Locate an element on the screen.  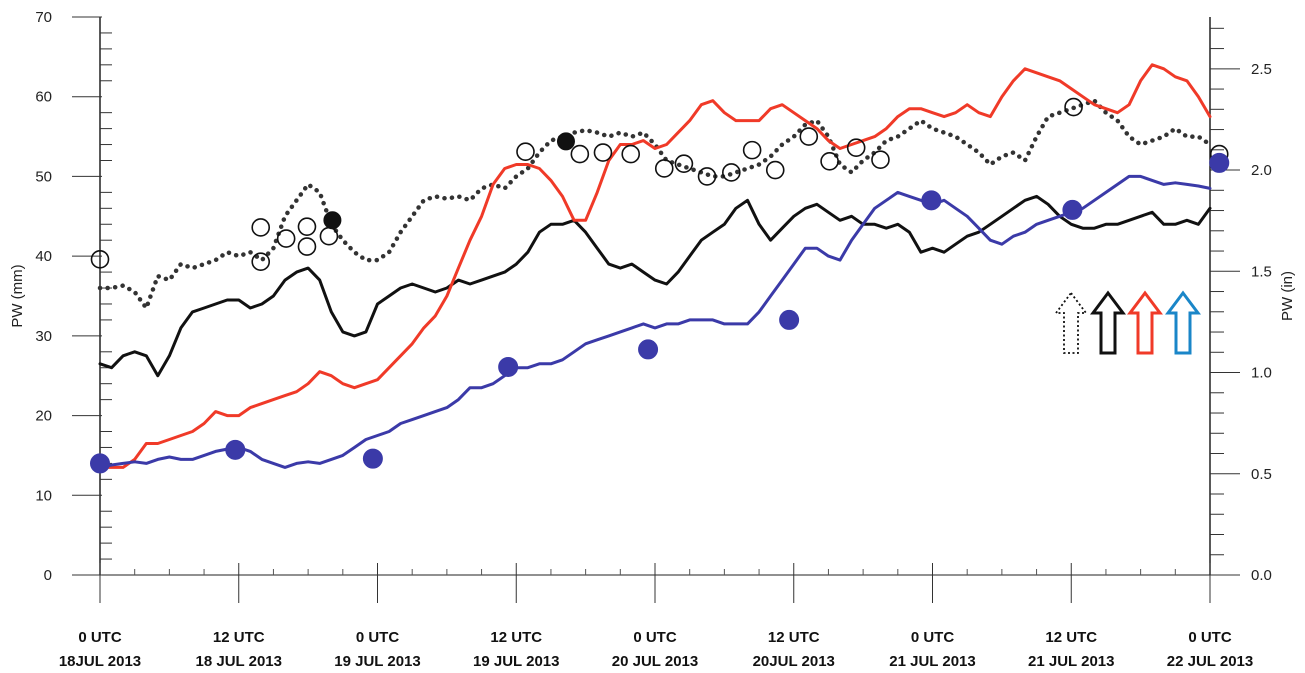
arrows-layer is located at coordinates (1127, 322).